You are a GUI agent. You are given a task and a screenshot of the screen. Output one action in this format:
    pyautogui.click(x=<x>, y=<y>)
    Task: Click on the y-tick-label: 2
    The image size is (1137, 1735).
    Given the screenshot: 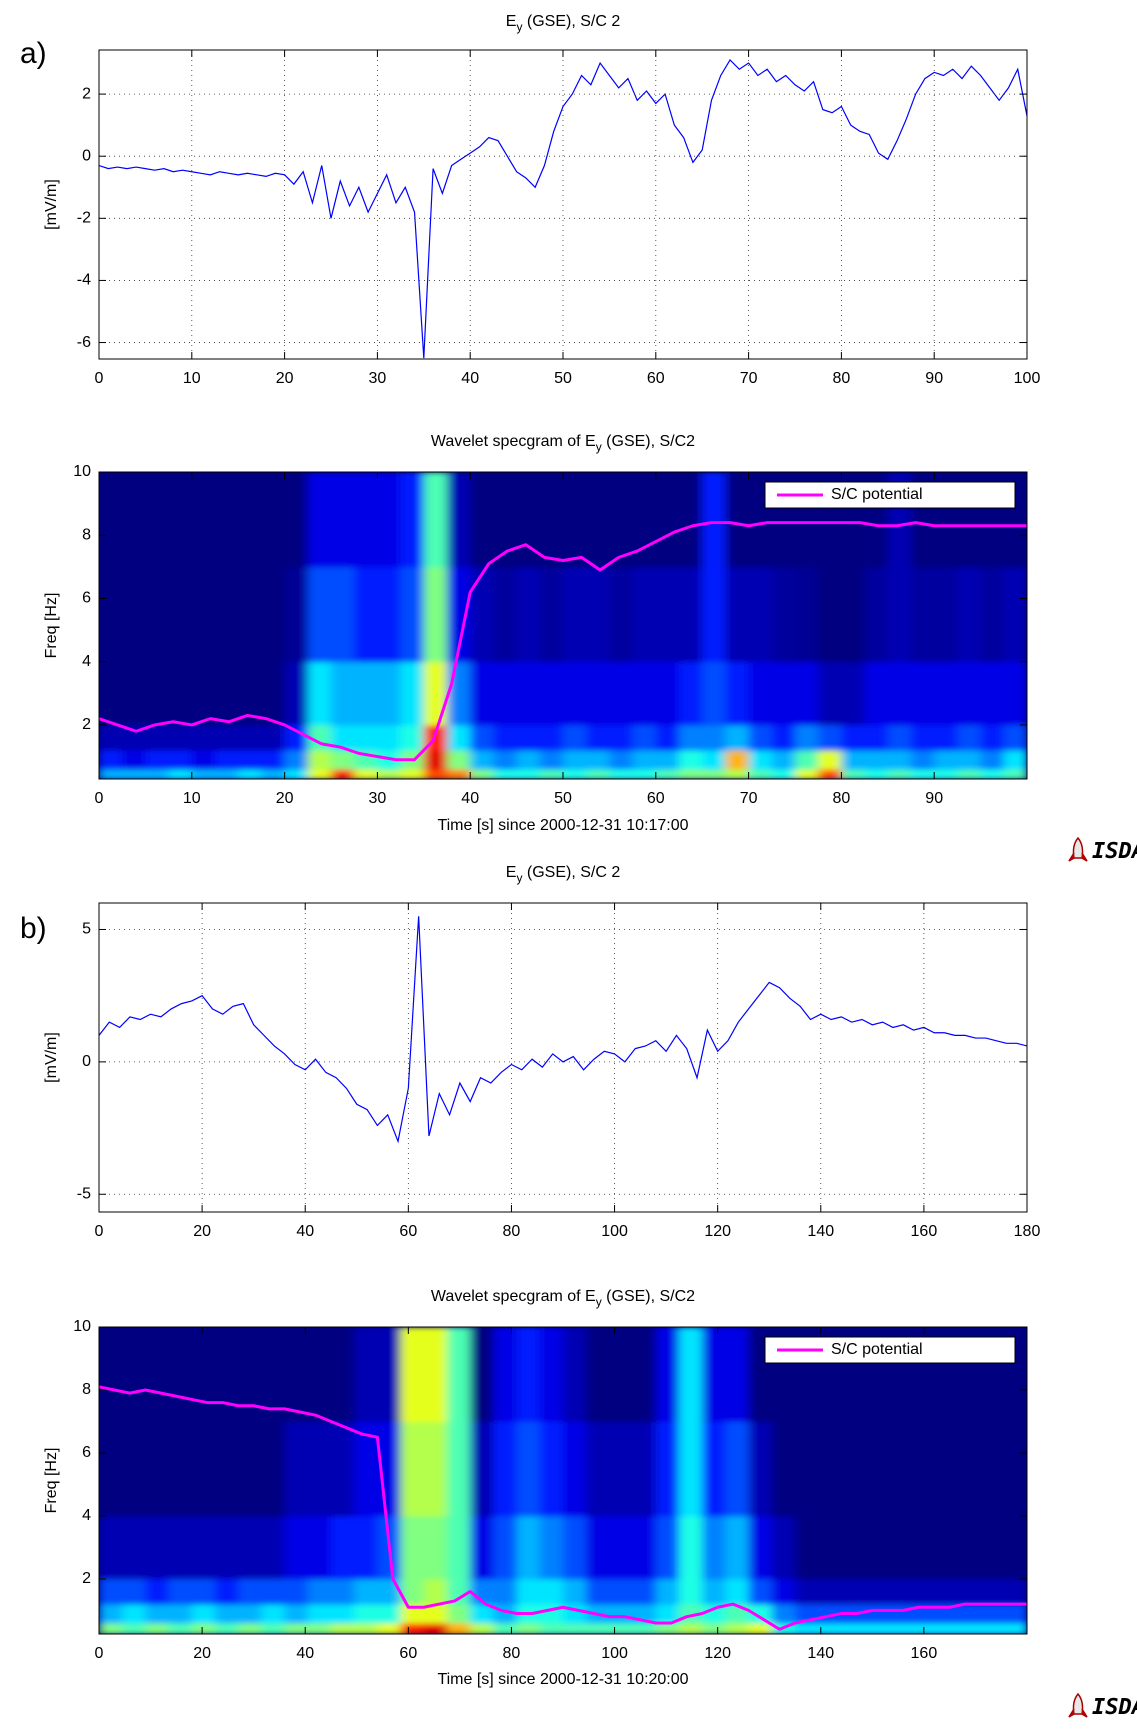 What is the action you would take?
    pyautogui.click(x=86, y=1578)
    